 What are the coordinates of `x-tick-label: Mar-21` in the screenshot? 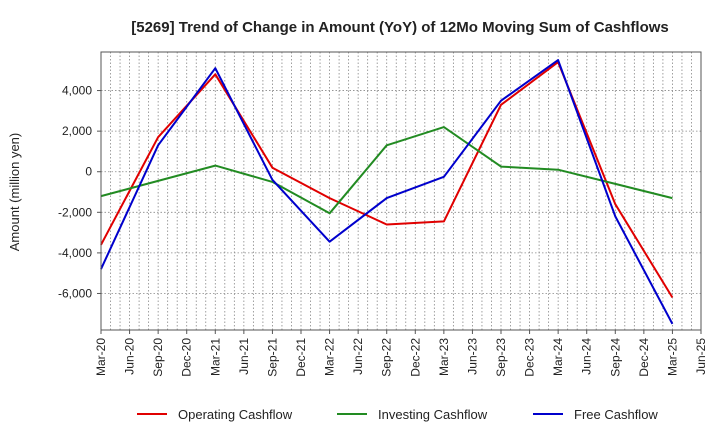 It's located at (215, 357).